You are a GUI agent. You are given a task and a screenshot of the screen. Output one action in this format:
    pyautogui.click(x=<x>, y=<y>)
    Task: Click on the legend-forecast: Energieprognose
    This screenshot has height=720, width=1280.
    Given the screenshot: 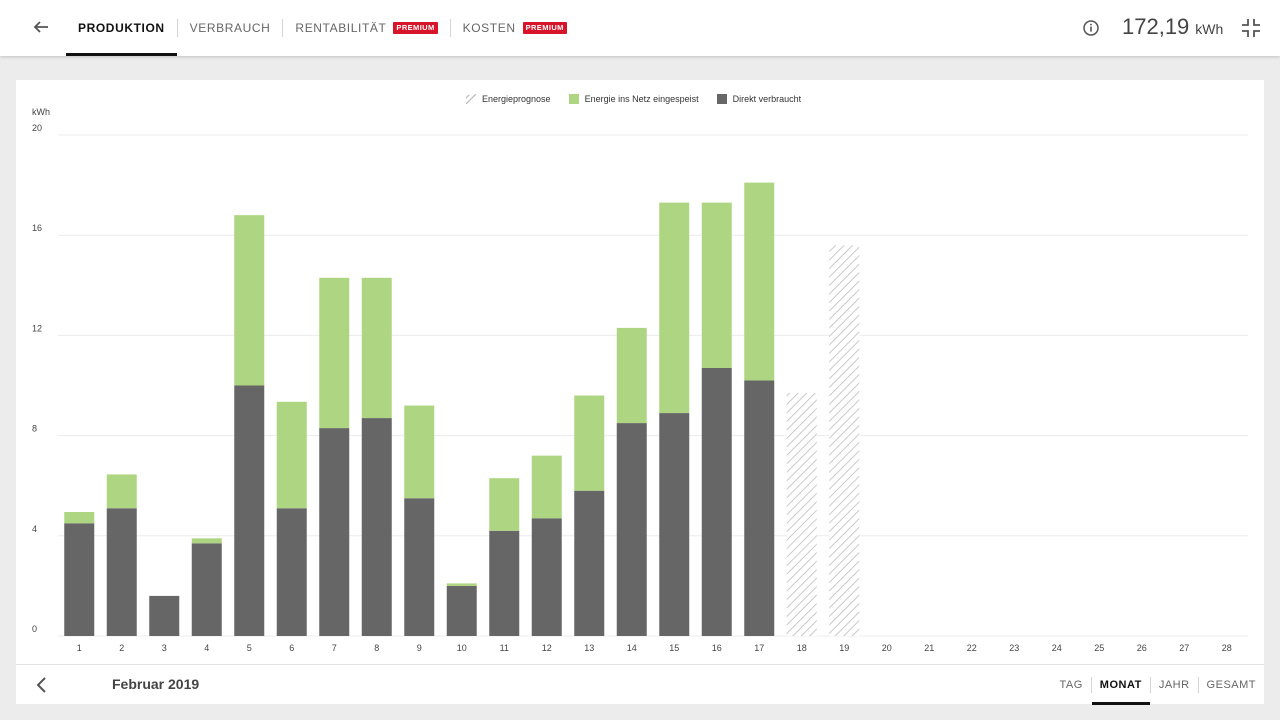 What is the action you would take?
    pyautogui.click(x=508, y=99)
    